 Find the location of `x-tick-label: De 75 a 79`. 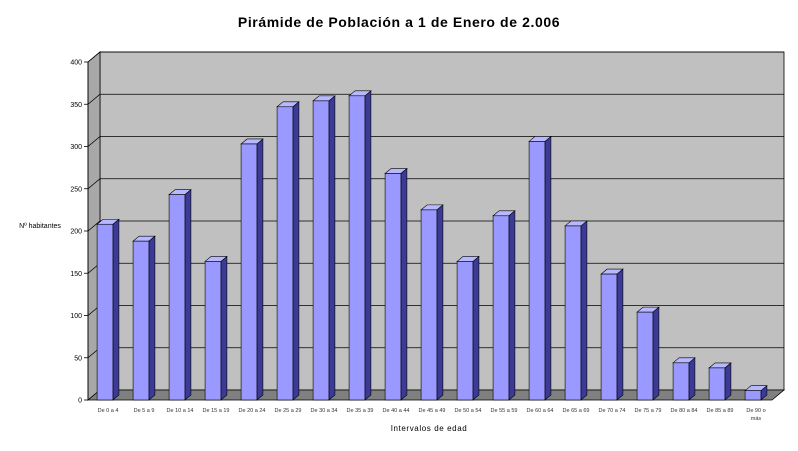

x-tick-label: De 75 a 79 is located at coordinates (648, 411).